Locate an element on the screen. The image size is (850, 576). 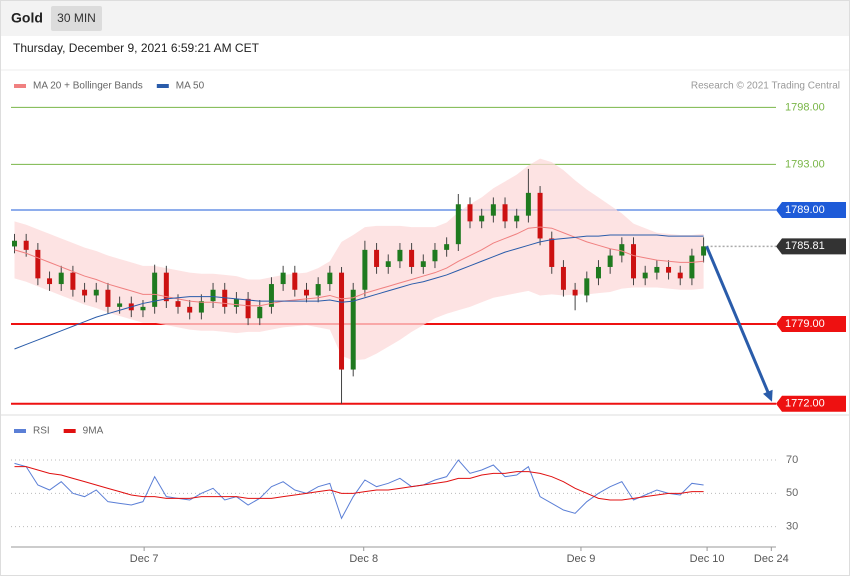
forecast-arrowhead is located at coordinates (767, 395).